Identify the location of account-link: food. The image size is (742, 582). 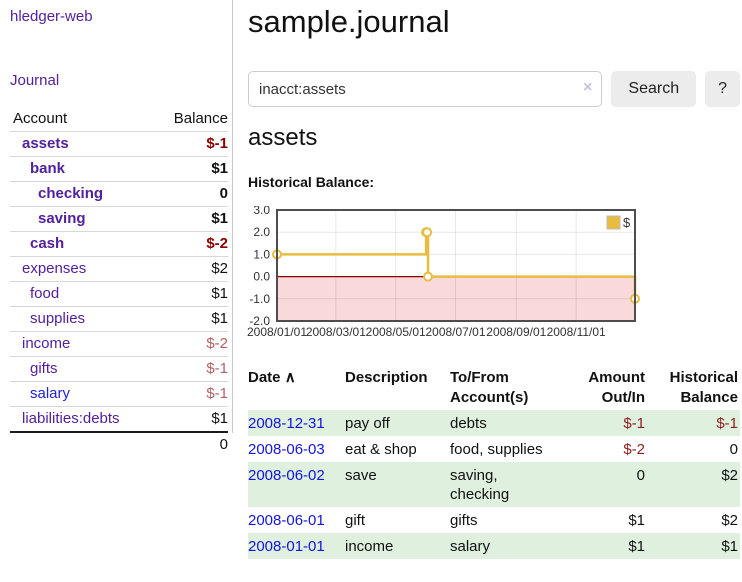
(45, 293).